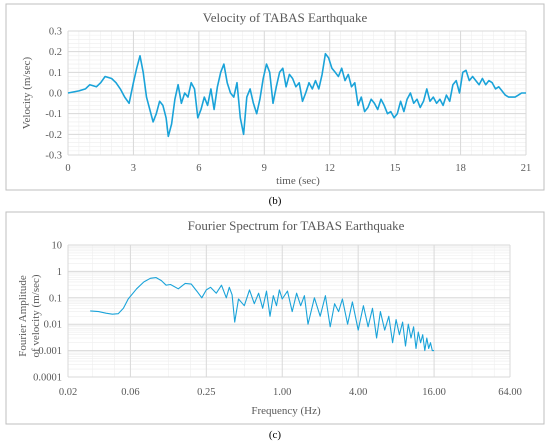 The height and width of the screenshot is (444, 550). Describe the element at coordinates (55, 52) in the screenshot. I see `y-tick-label: 0.2` at that location.